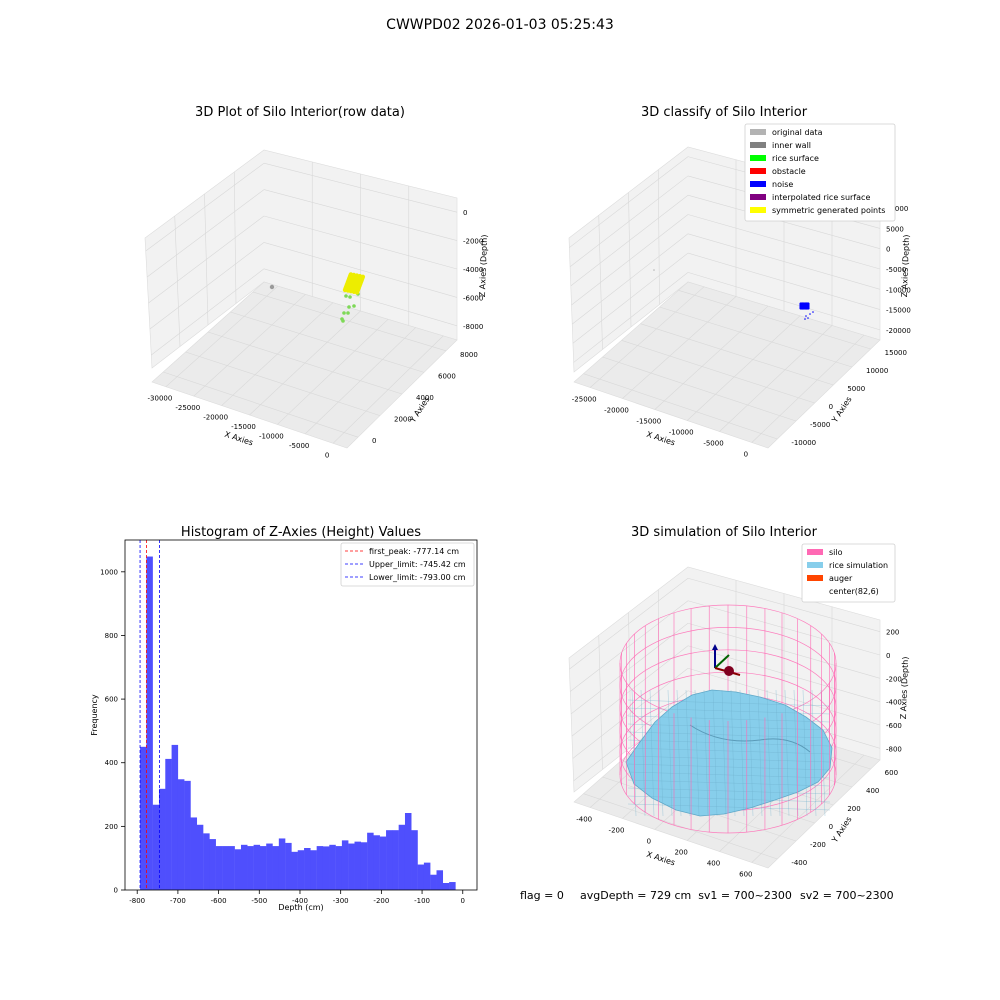 Image resolution: width=1000 pixels, height=1000 pixels. What do you see at coordinates (298, 723) in the screenshot?
I see `histogram-bars` at bounding box center [298, 723].